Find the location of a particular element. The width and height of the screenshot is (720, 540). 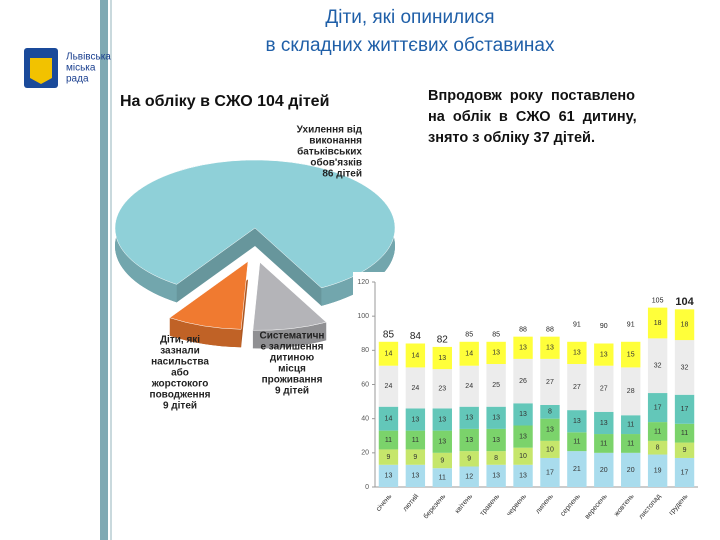

pie-label: Діти, які is located at coordinates (180, 340).